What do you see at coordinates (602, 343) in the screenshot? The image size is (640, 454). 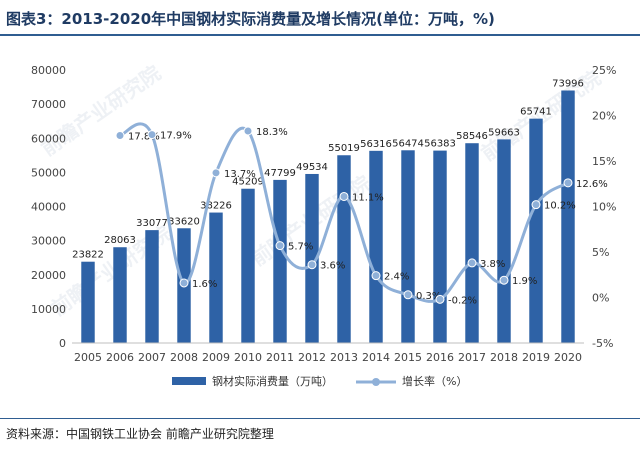 I see `y-right-tick-label: -5%` at bounding box center [602, 343].